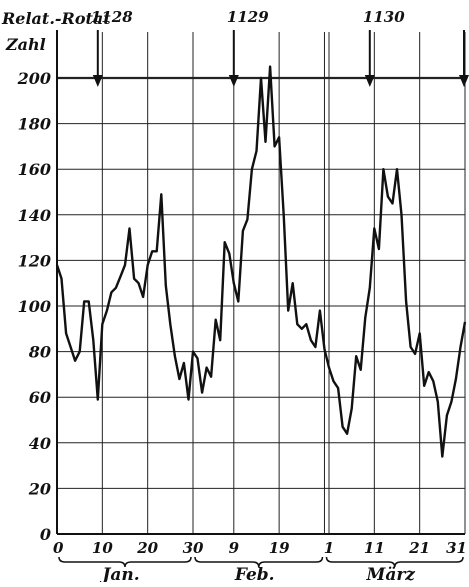 This screenshot has height=587, width=469. What do you see at coordinates (34, 306) in the screenshot?
I see `y-tick-labels: 0 20 40 60 80 100 120 140 160 180 200` at bounding box center [34, 306].